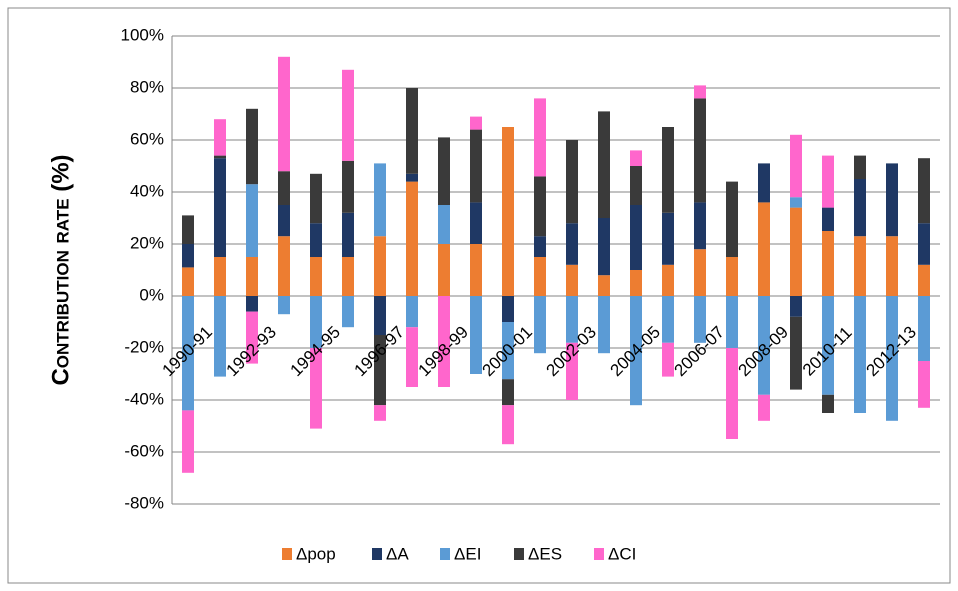 The width and height of the screenshot is (958, 591). I want to click on y-tick-label: 100%, so click(142, 34).